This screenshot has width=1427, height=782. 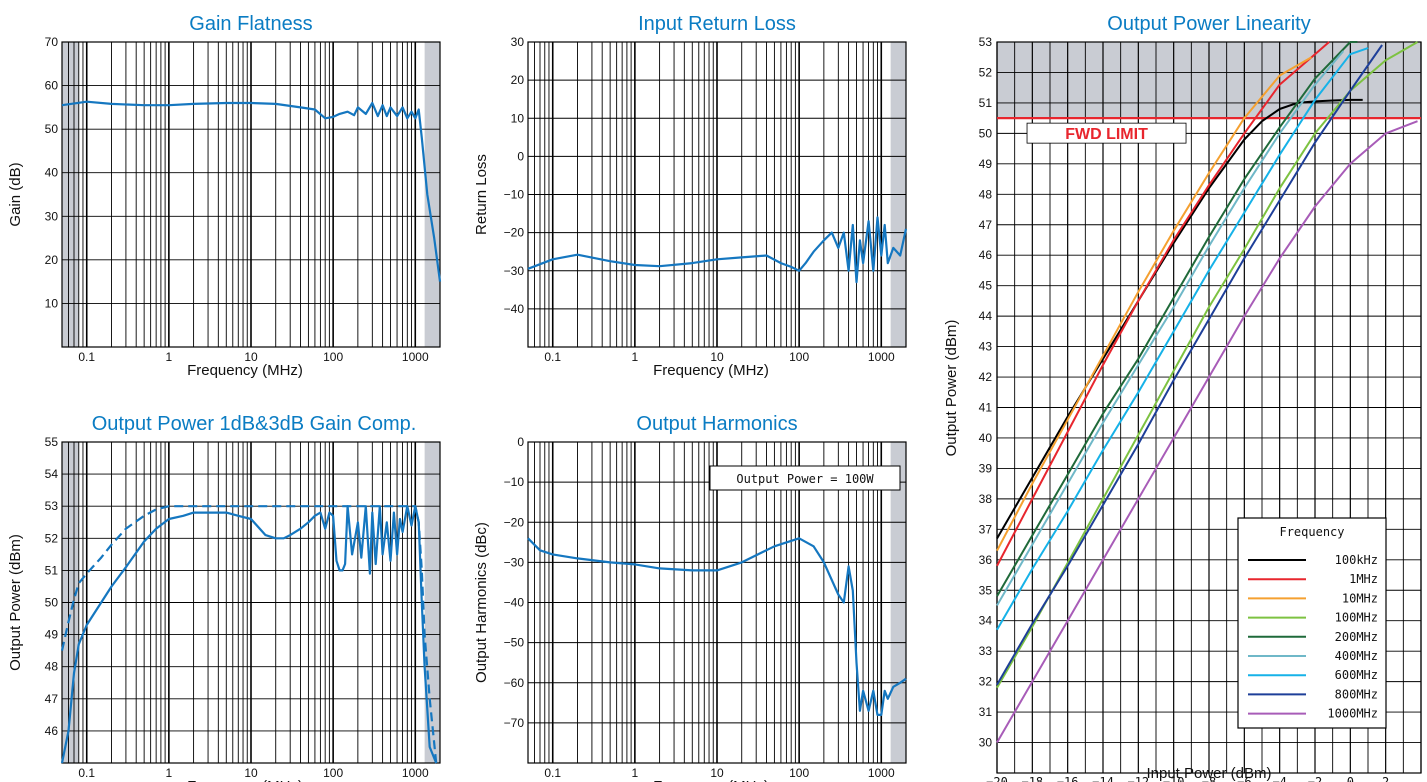 I want to click on x-tick-label: −20, so click(x=997, y=778).